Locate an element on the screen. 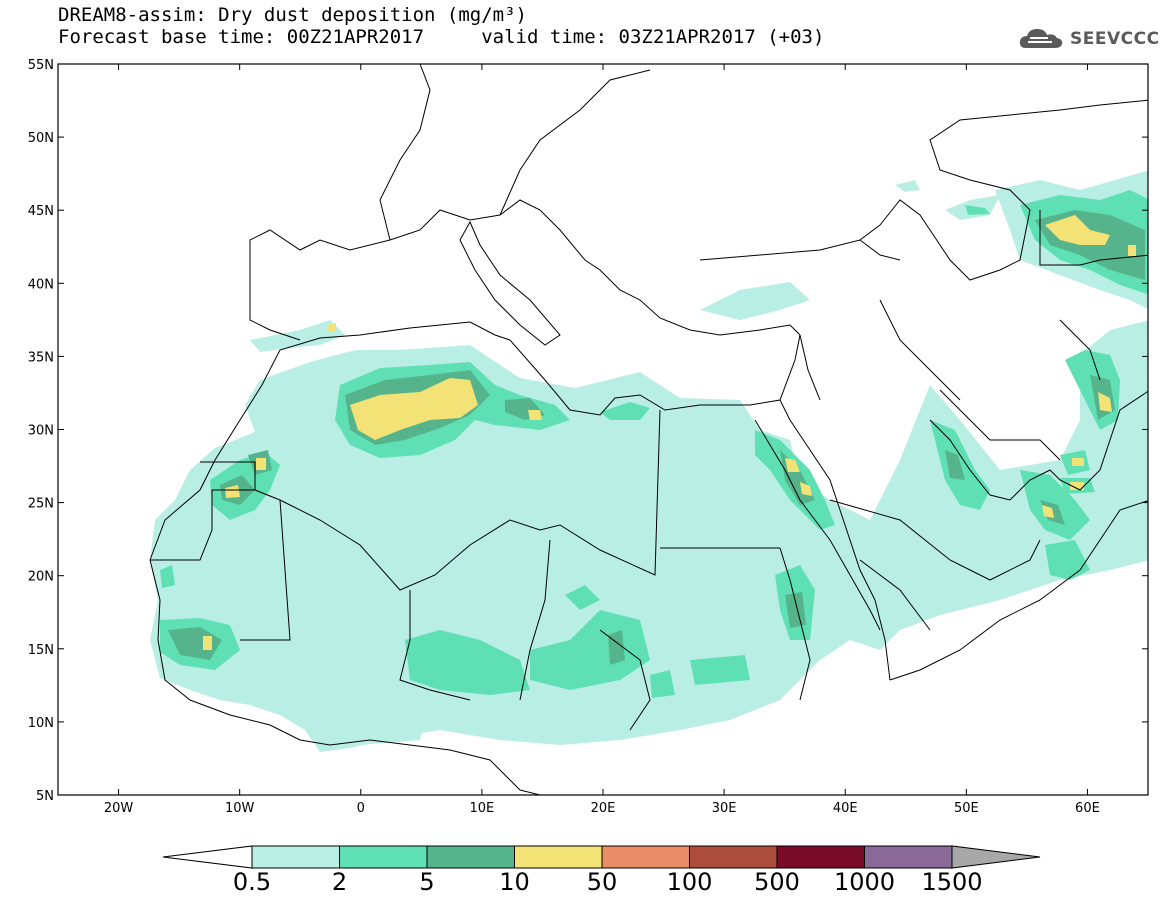 Image resolution: width=1165 pixels, height=907 pixels. lon-label: 20E is located at coordinates (603, 808).